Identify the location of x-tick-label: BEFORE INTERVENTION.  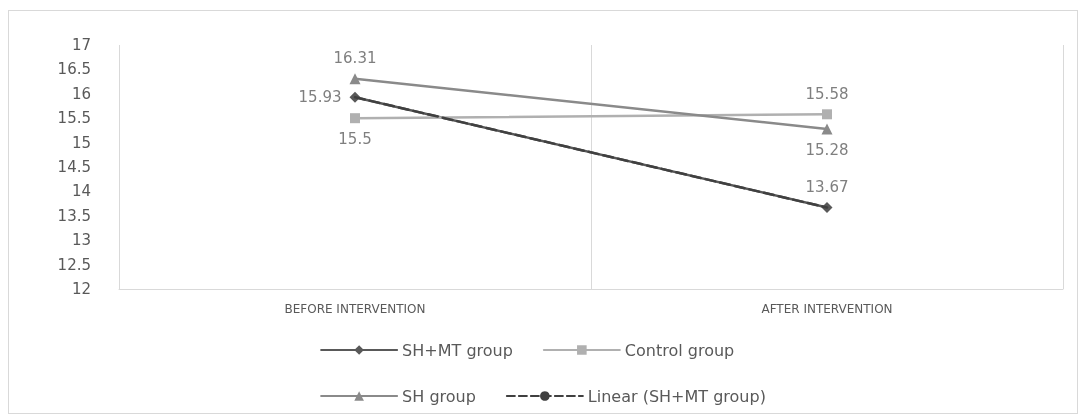
(355, 309).